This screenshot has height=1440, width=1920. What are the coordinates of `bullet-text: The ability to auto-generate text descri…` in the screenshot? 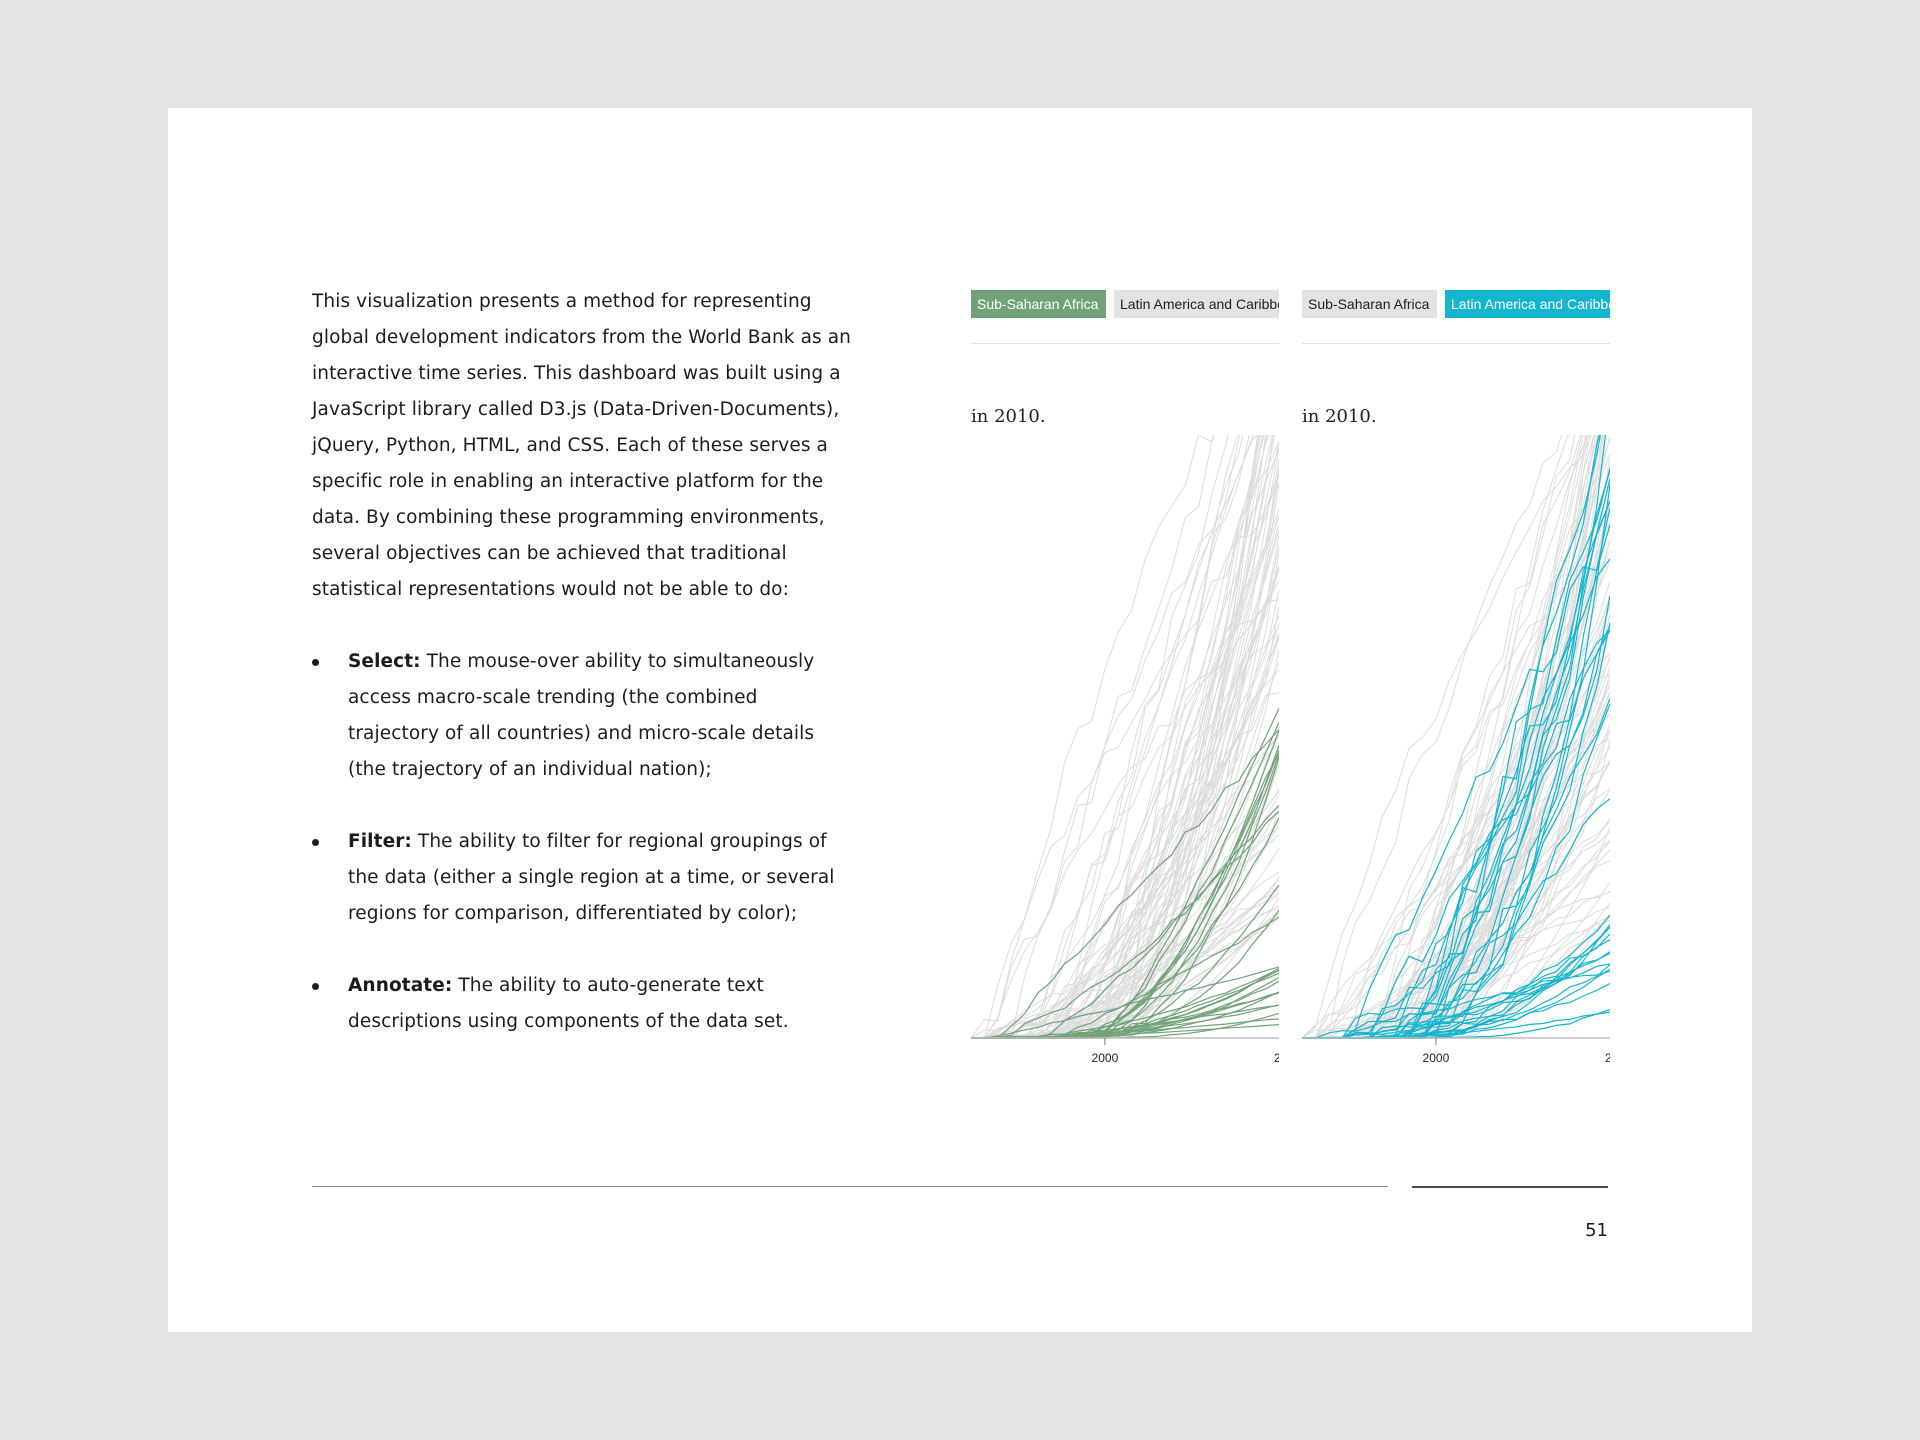 It's located at (568, 1003).